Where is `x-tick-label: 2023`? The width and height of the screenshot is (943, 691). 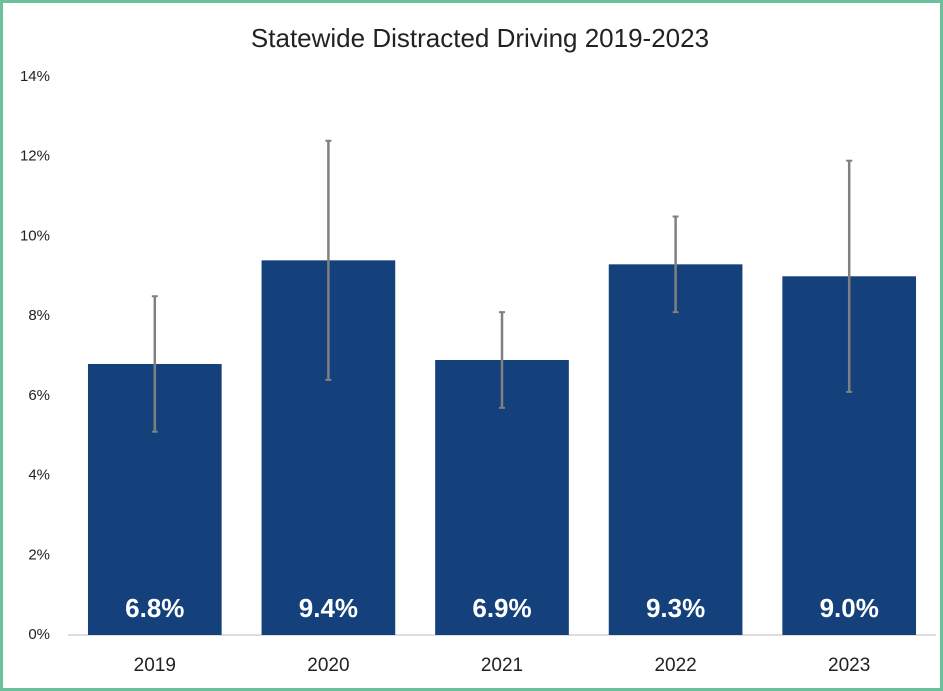
x-tick-label: 2023 is located at coordinates (849, 665).